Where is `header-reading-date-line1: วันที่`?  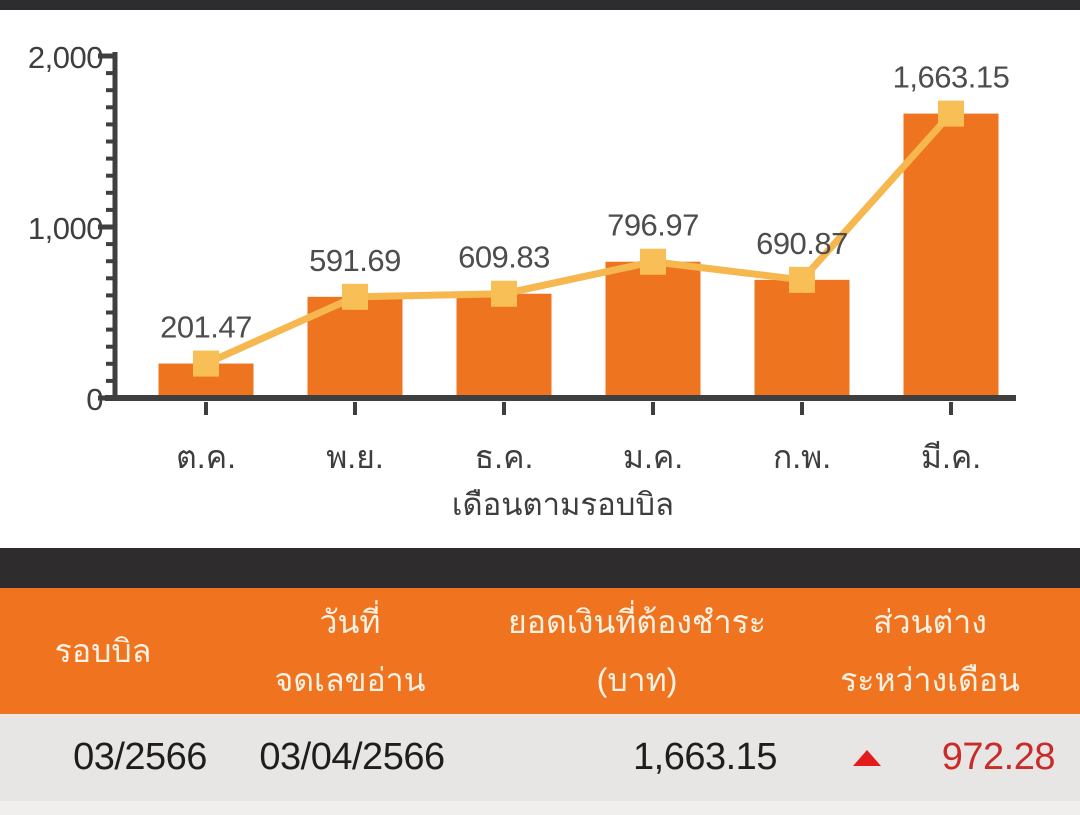
header-reading-date-line1: วันที่ is located at coordinates (350, 622).